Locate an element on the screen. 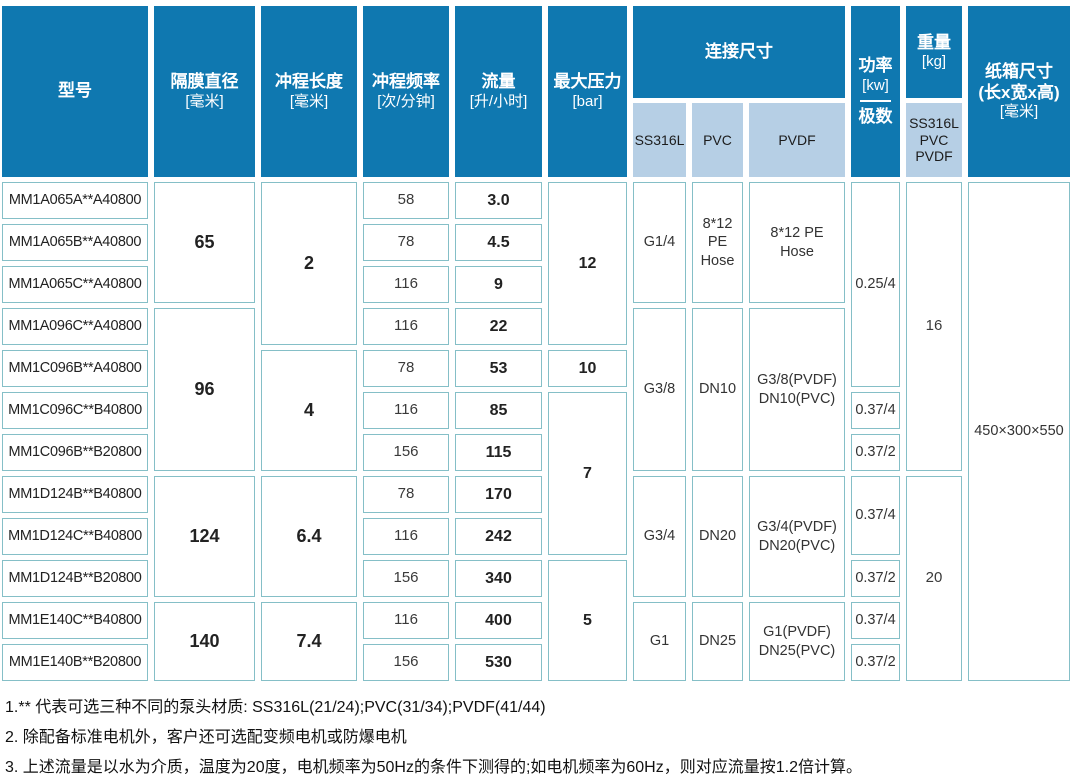  col-header-diaphragm: 隔膜直径 [毫米] is located at coordinates (204, 91).